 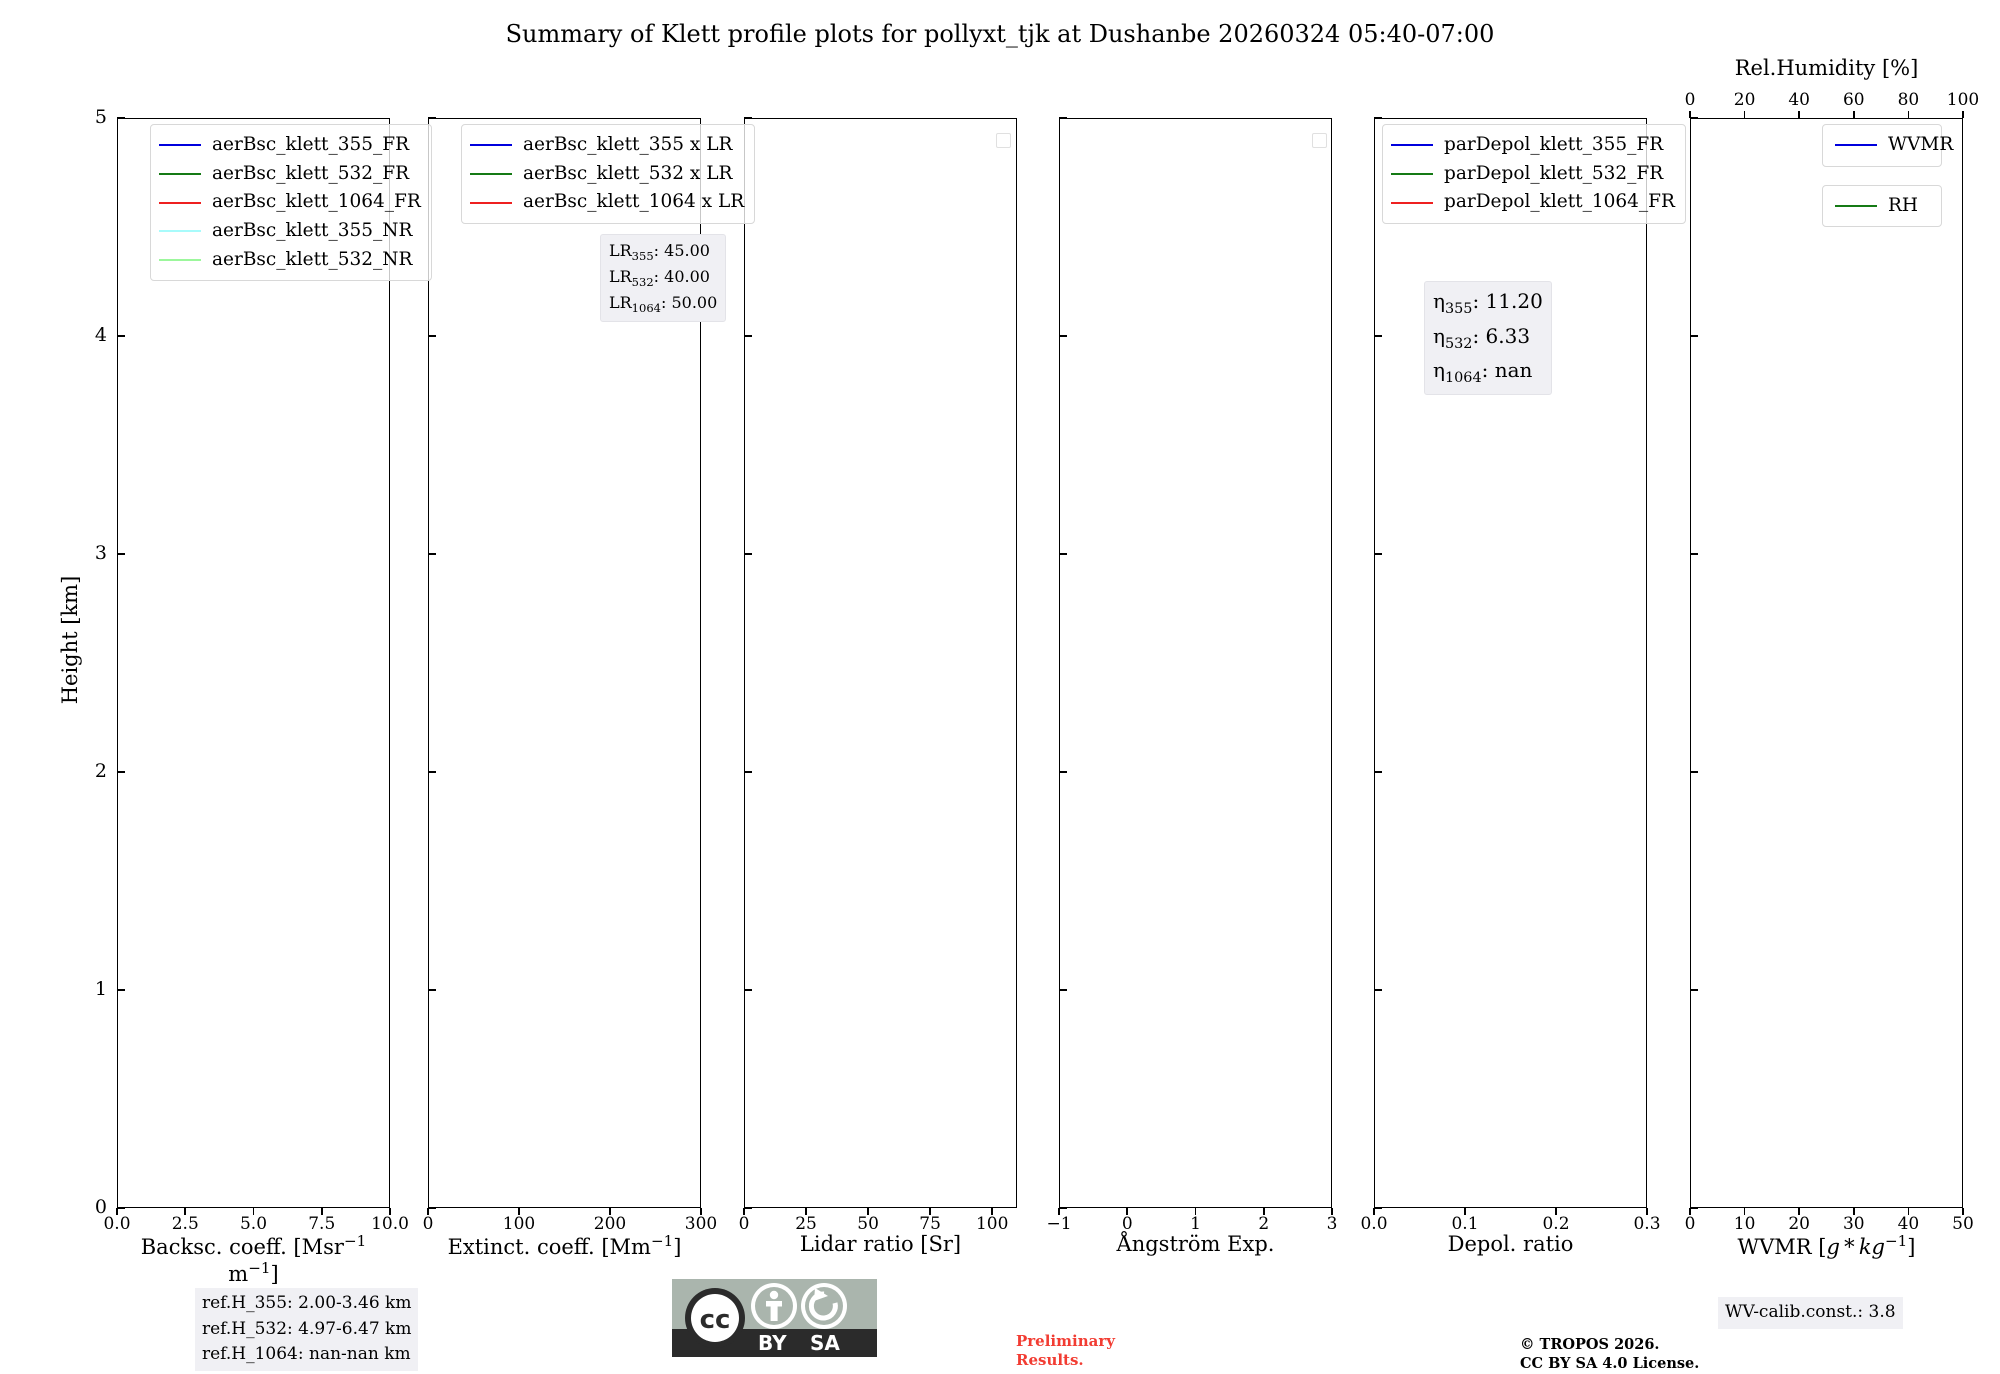 I want to click on x-tick-backscatter-1: 2.5, so click(x=185, y=1224).